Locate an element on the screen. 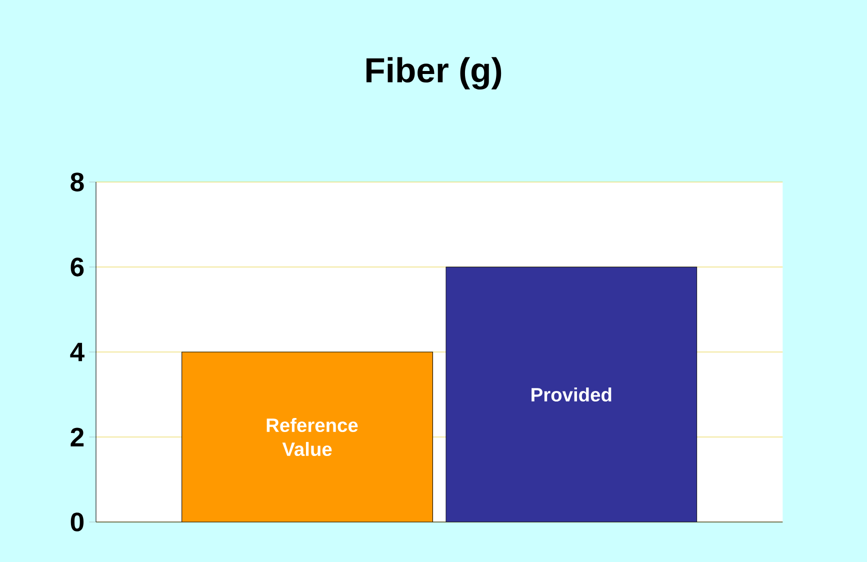 The width and height of the screenshot is (867, 562). x-tick-label: Reference Value is located at coordinates (312, 437).